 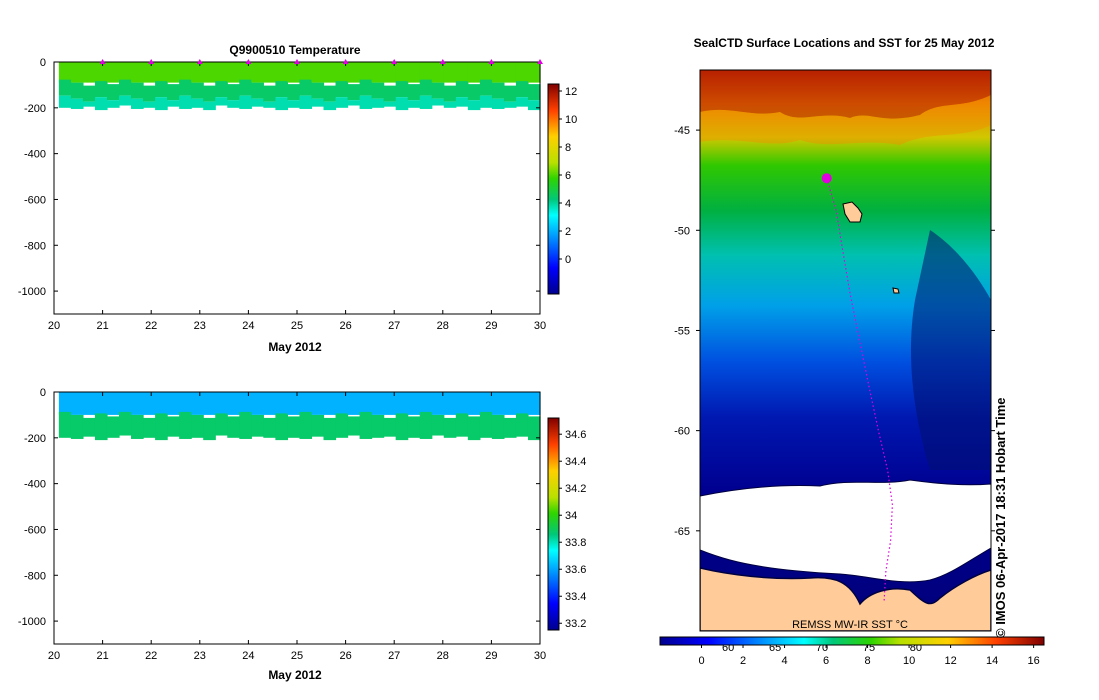 What do you see at coordinates (394, 656) in the screenshot?
I see `x-tick-label: 27` at bounding box center [394, 656].